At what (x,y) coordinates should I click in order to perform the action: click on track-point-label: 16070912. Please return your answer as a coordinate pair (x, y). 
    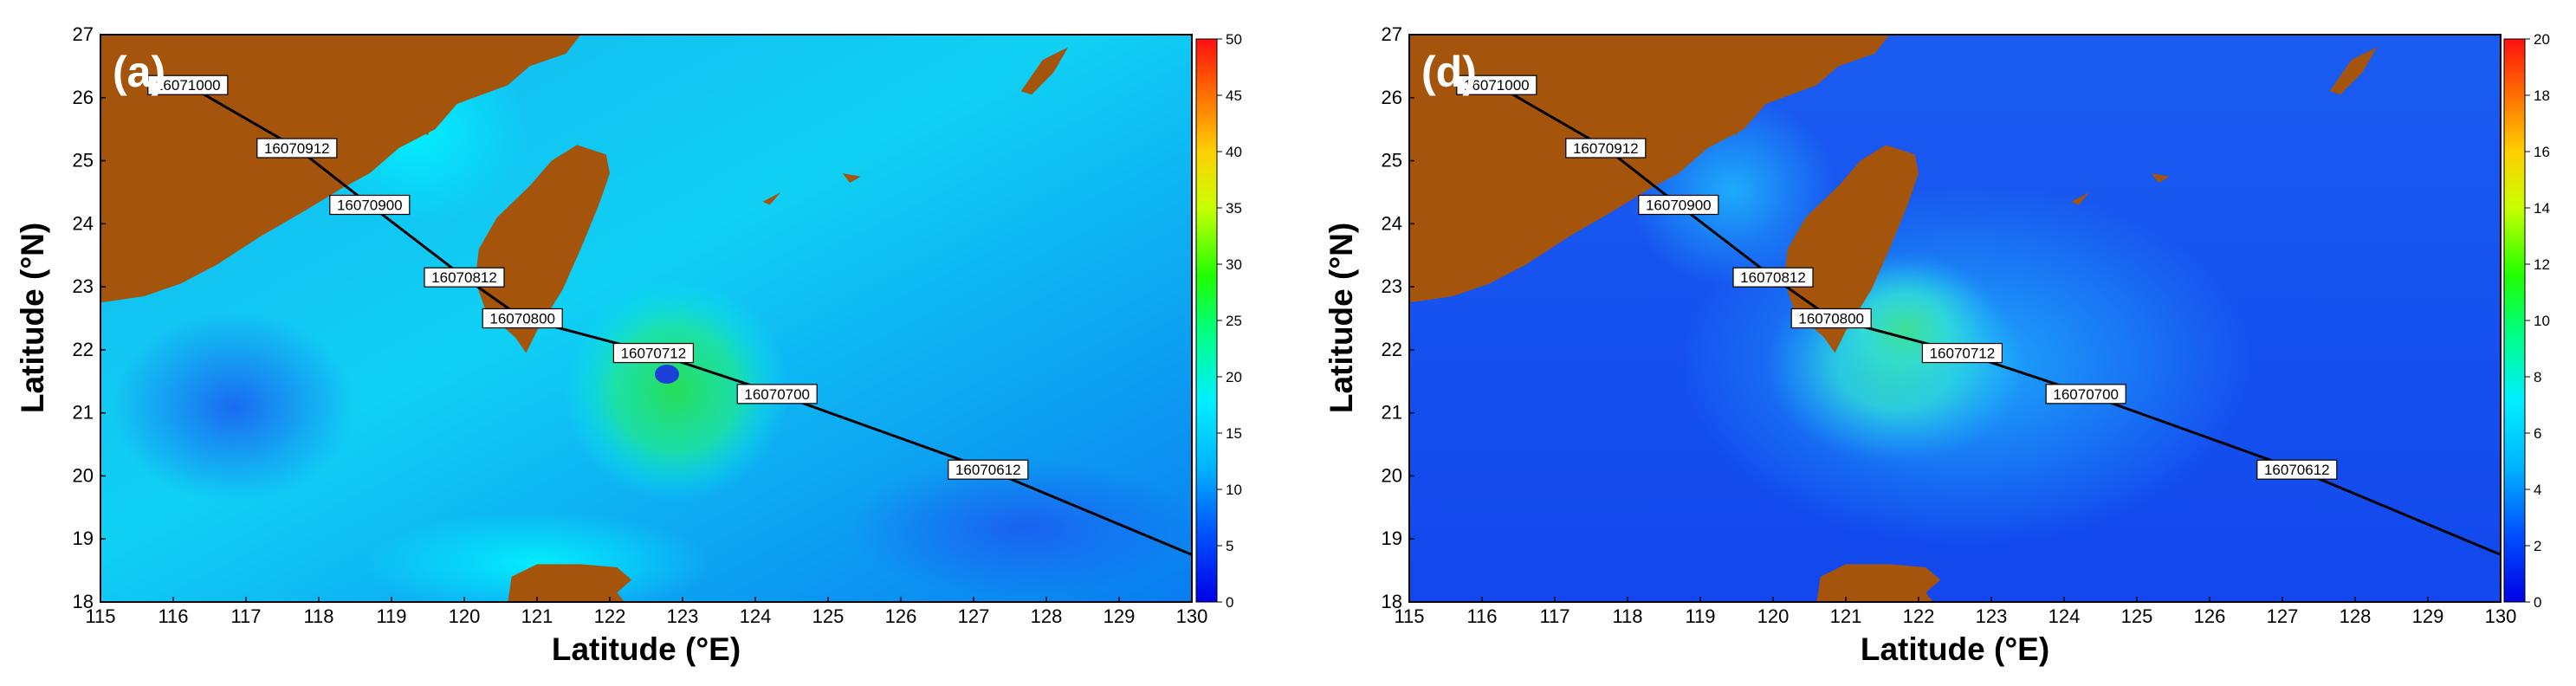
    Looking at the image, I should click on (297, 148).